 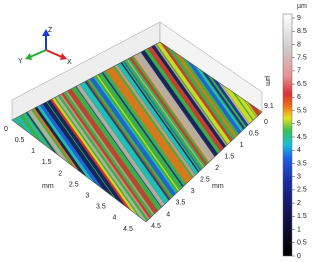 What do you see at coordinates (266, 122) in the screenshot?
I see `right-axis-tick: 0` at bounding box center [266, 122].